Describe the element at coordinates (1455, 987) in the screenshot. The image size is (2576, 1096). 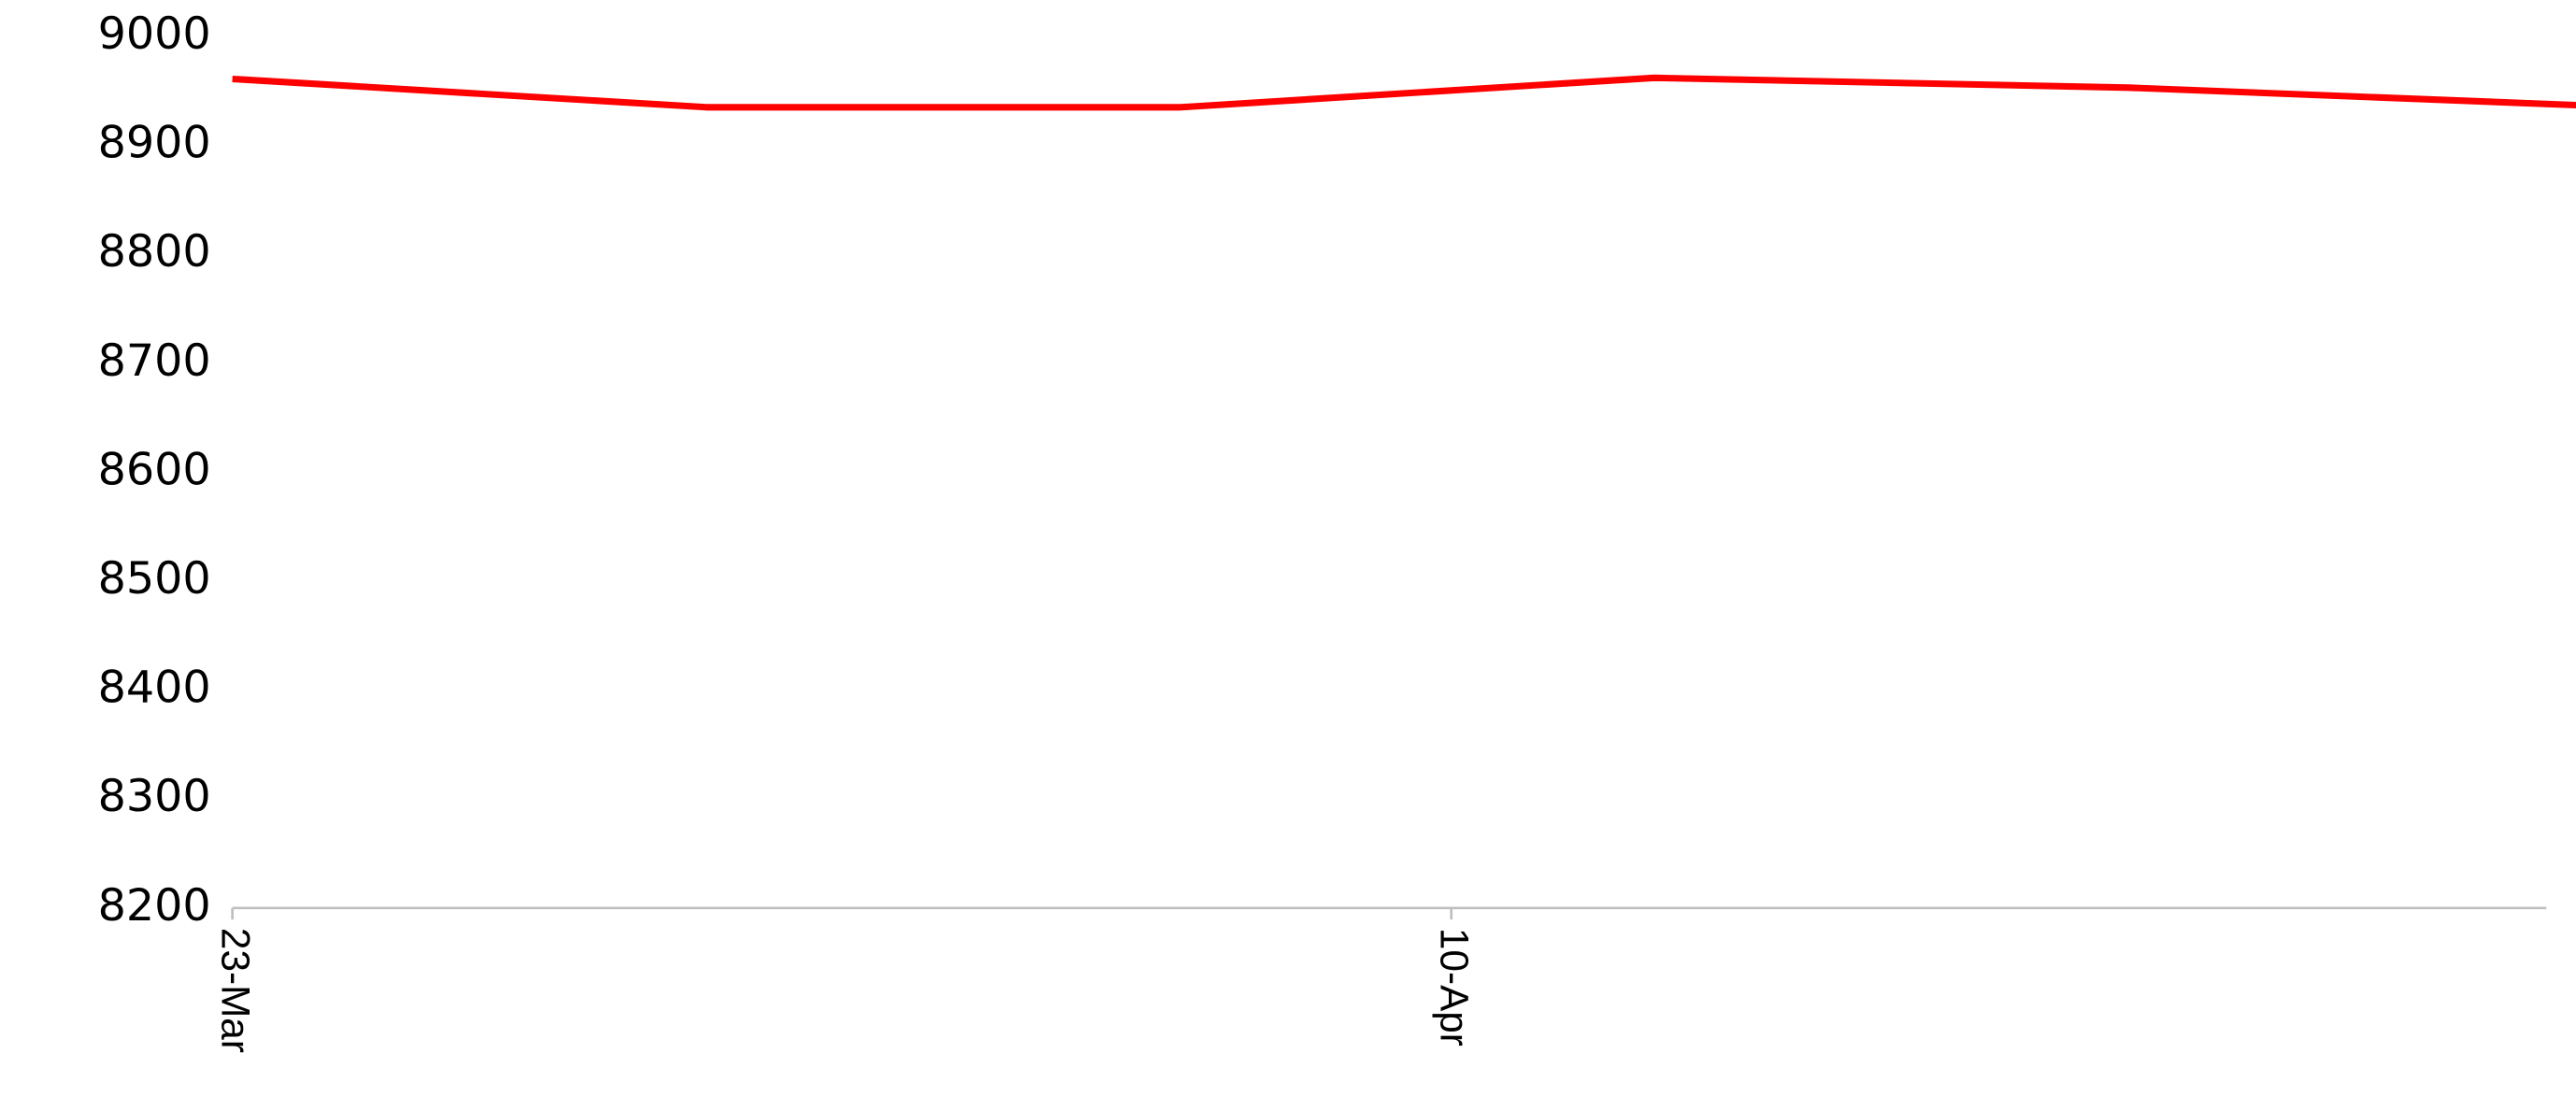
I see `x-tick-label: 10-Apr` at that location.